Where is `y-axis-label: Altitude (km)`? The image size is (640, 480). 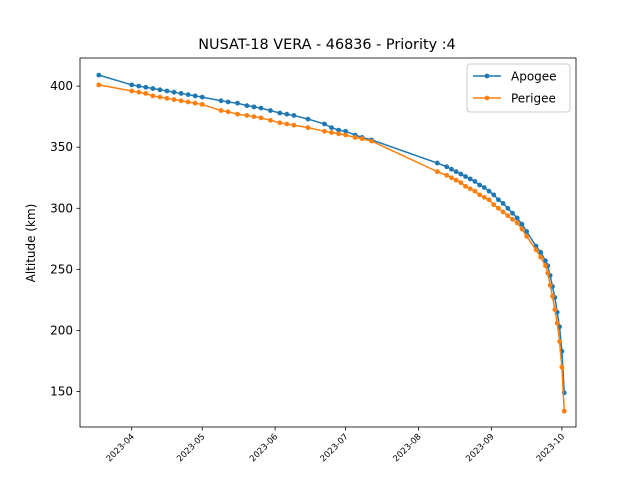
y-axis-label: Altitude (km) is located at coordinates (31, 243).